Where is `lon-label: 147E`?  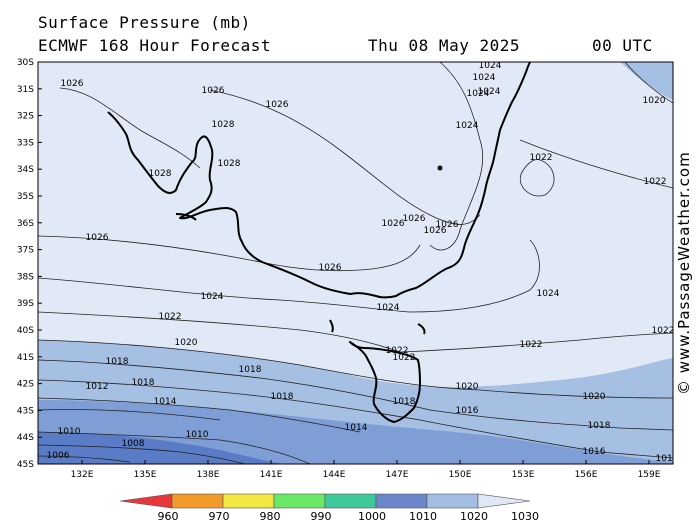
lon-label: 147E is located at coordinates (397, 475).